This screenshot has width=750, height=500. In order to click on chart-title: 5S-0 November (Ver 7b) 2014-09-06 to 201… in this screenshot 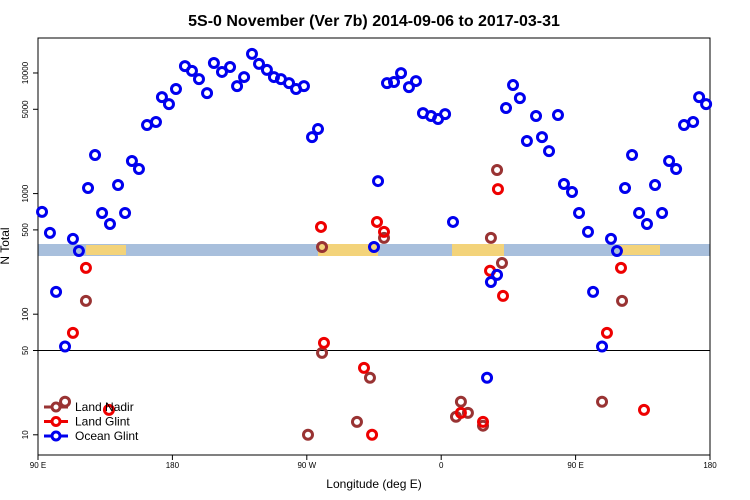, I will do `click(374, 21)`.